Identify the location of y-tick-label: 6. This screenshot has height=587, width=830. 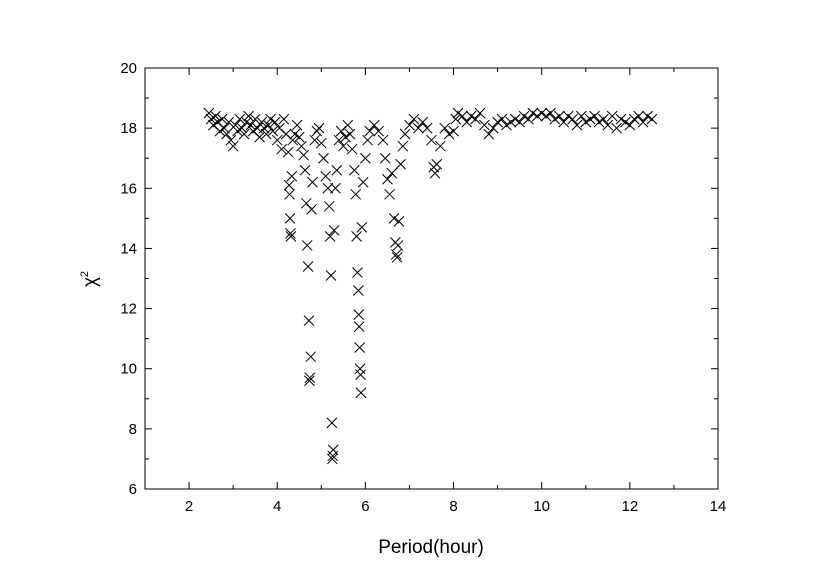
(133, 489).